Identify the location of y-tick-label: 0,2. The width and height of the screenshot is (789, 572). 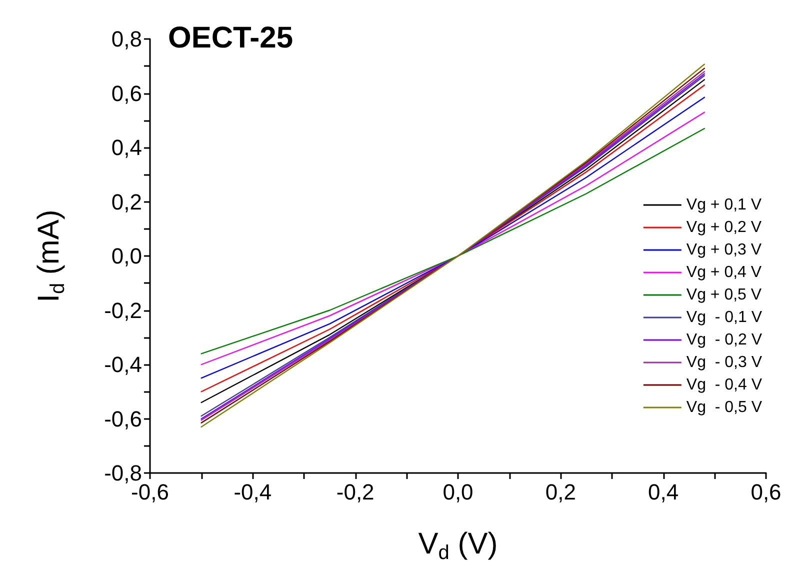
(126, 201).